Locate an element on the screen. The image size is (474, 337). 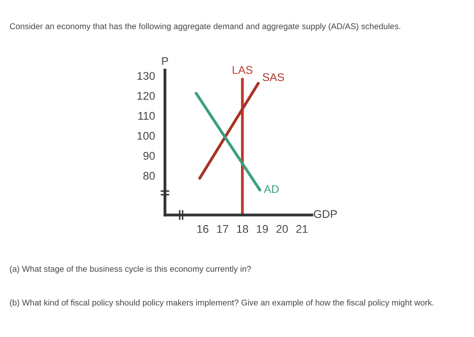
x-tick-label: 16 is located at coordinates (202, 229).